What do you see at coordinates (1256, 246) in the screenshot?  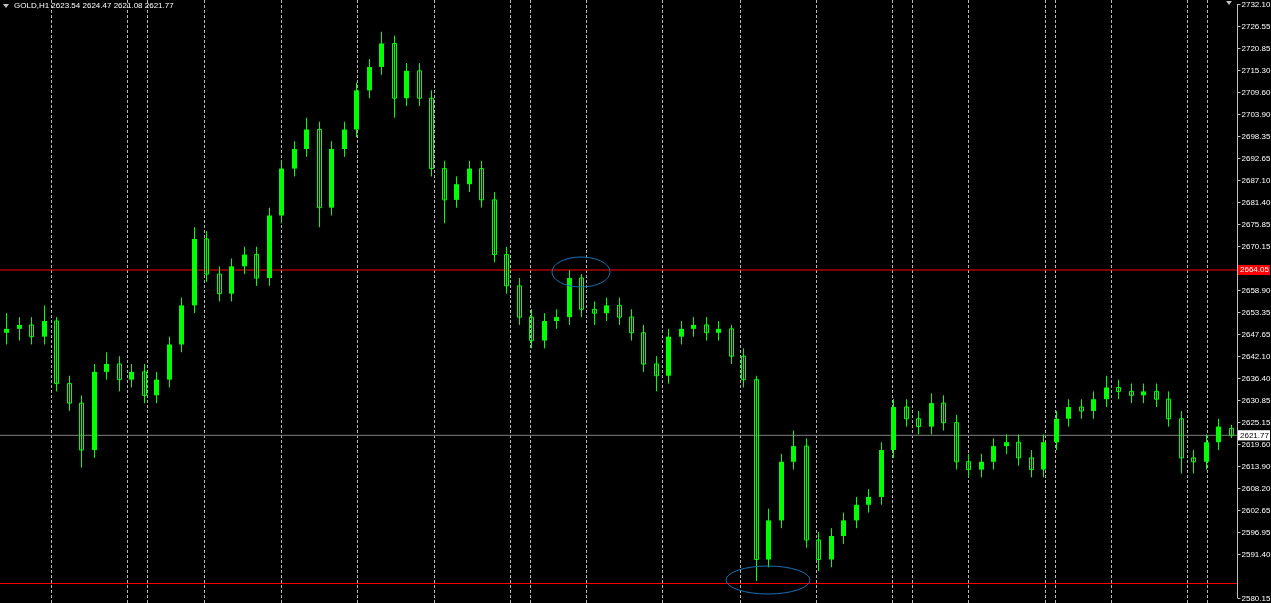 I see `y-tick-label: 2670.15` at bounding box center [1256, 246].